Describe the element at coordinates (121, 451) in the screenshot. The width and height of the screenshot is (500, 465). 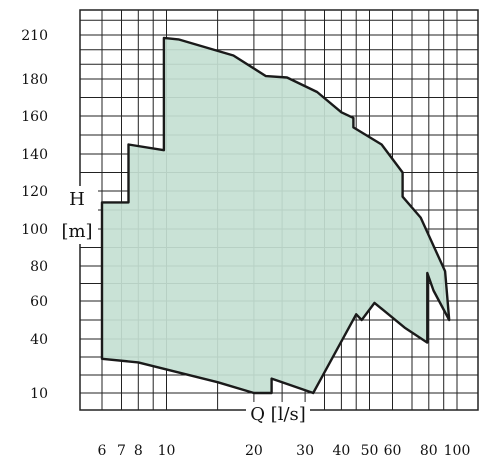
I see `x-tick-label: 7` at that location.